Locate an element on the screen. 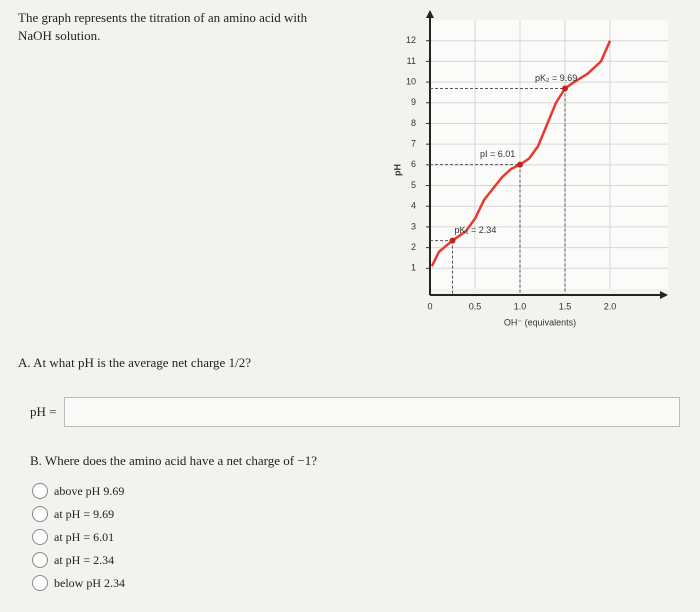  option-label: at pH = 9.69 is located at coordinates (84, 513).